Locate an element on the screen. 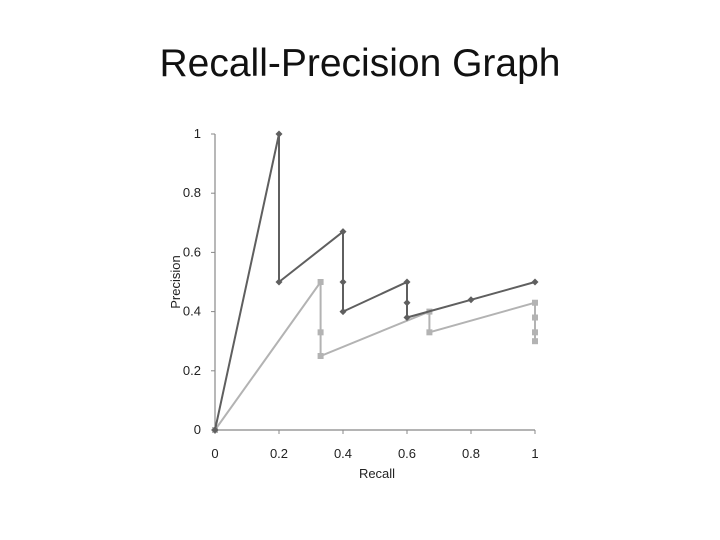 This screenshot has height=540, width=720. y-tick-label: 0.2 is located at coordinates (192, 370).